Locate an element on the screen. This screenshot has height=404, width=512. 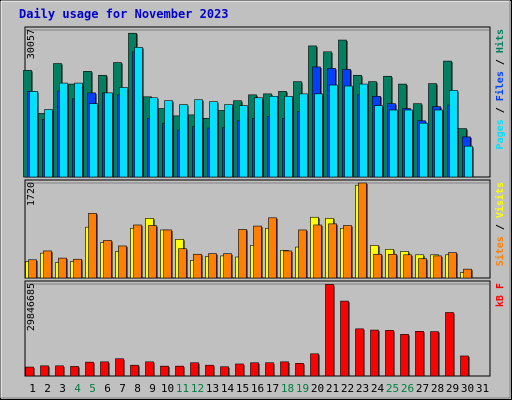
x-tick-label: 16 is located at coordinates (257, 388).